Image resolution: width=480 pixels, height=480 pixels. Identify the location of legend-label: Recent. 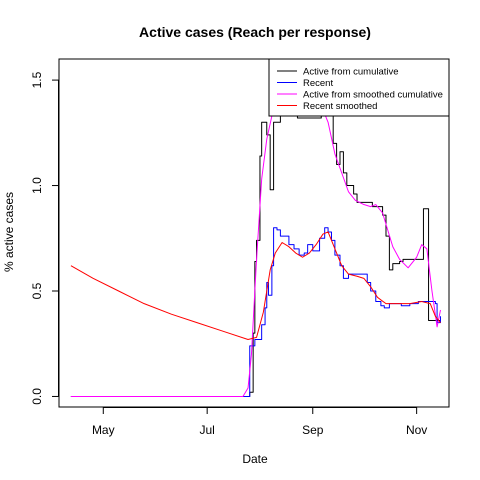
(318, 83).